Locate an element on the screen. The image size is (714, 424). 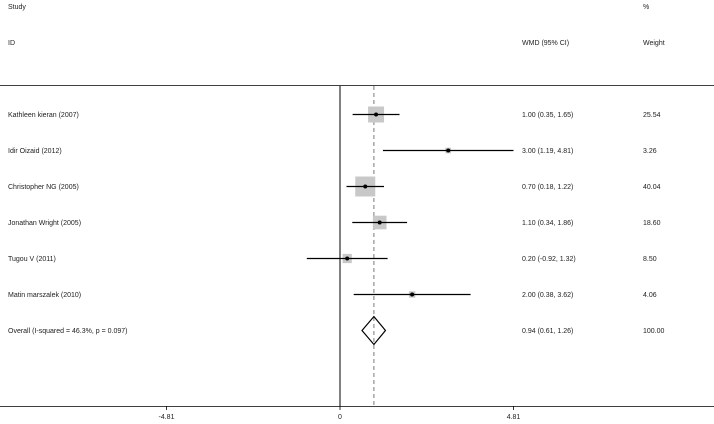
study-label: Tugou V (2011) is located at coordinates (32, 259).